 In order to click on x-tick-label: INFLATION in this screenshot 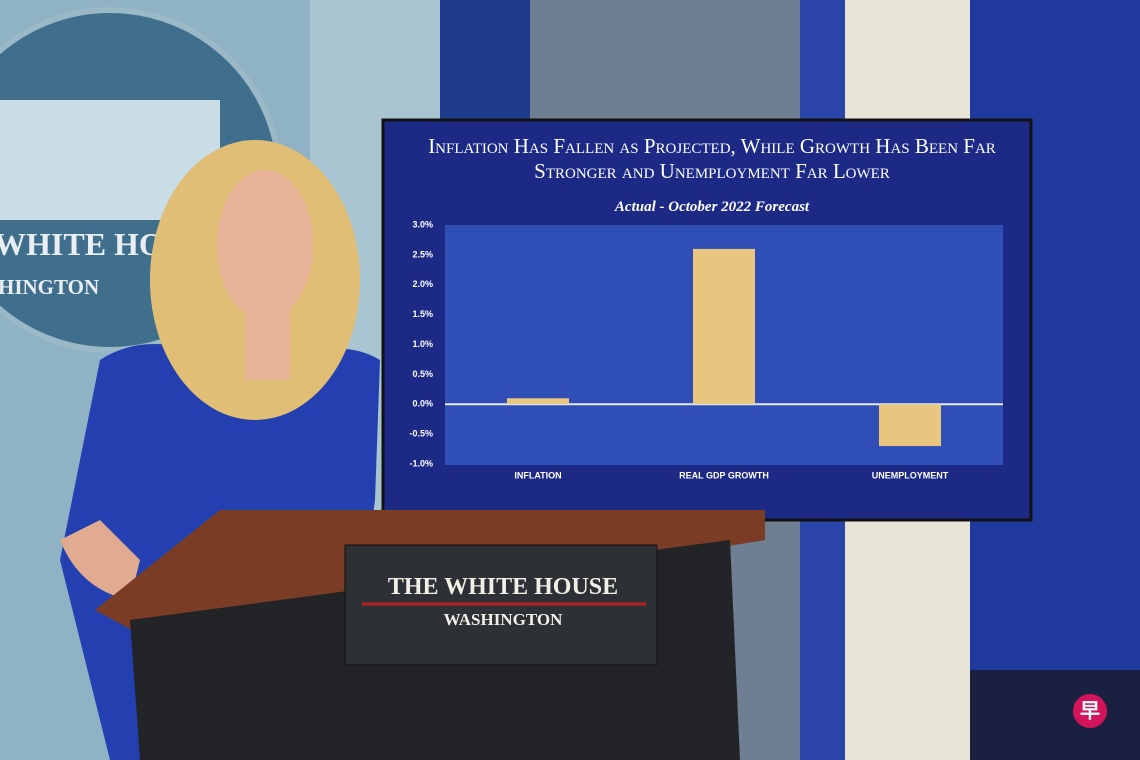, I will do `click(537, 475)`.